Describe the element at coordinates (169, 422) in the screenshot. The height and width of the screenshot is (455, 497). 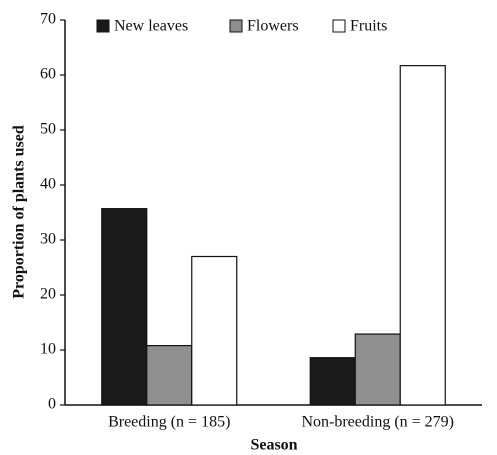
I see `x-tick-label: Breeding (n = 185)` at that location.